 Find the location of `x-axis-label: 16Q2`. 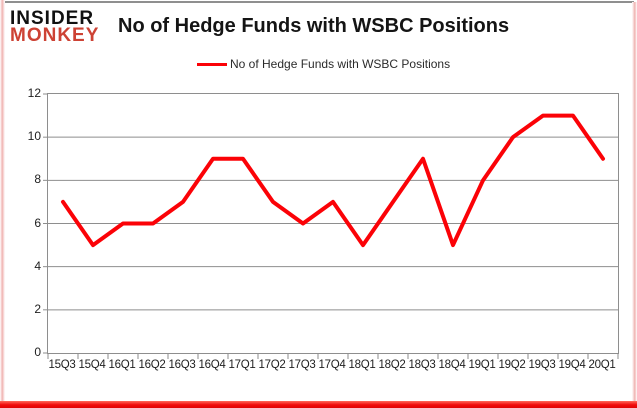

x-axis-label: 16Q2 is located at coordinates (152, 365).